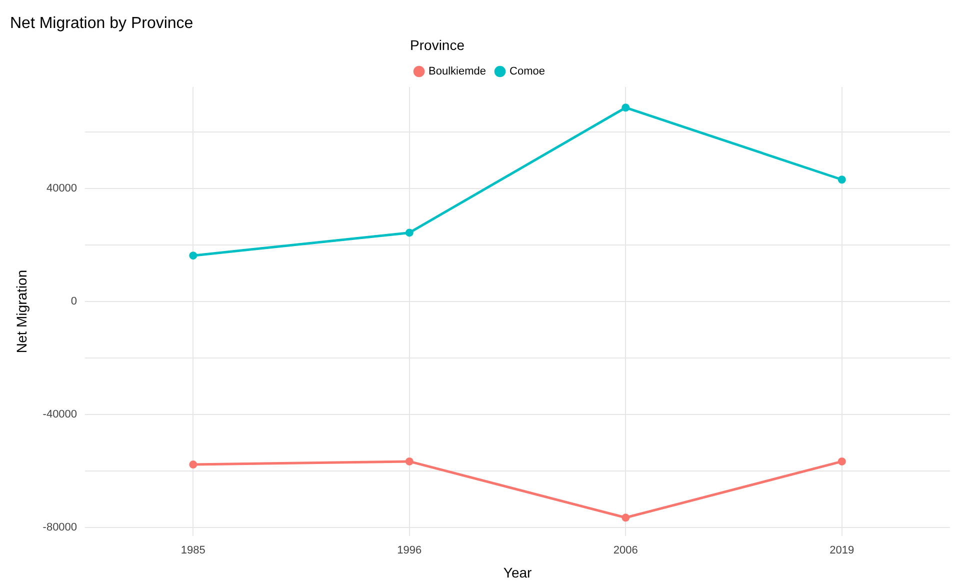  Describe the element at coordinates (74, 302) in the screenshot. I see `y-tick-label: 0` at that location.